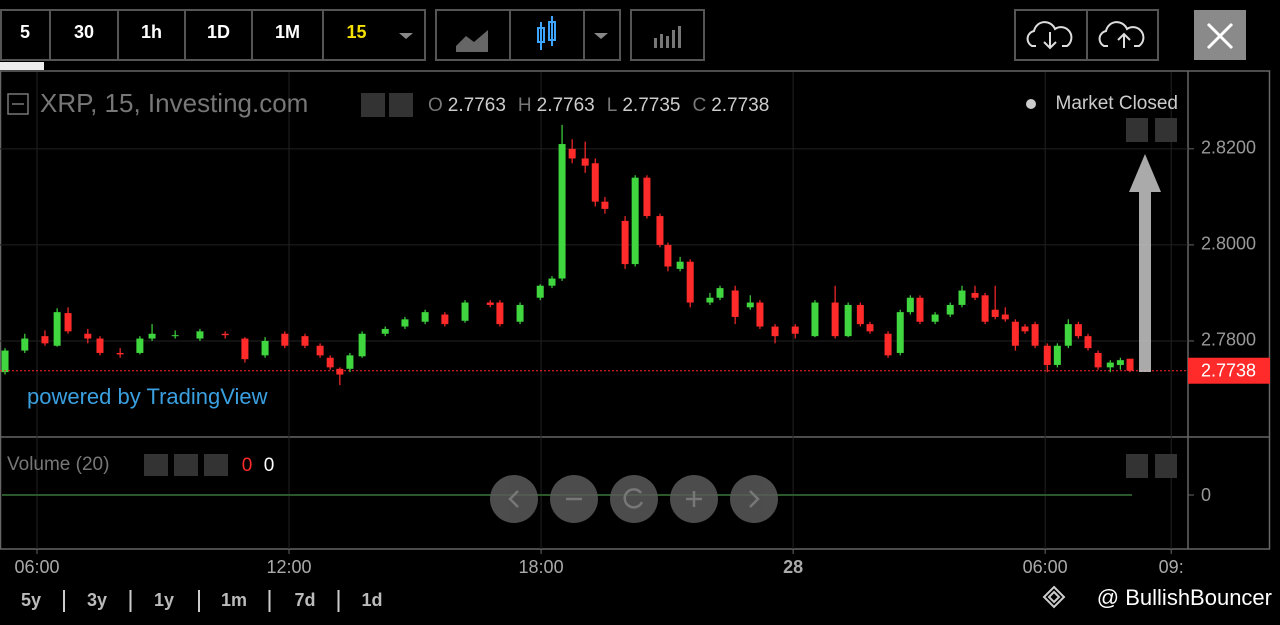 The height and width of the screenshot is (625, 1280). I want to click on market-status: Market Closed, so click(1117, 103).